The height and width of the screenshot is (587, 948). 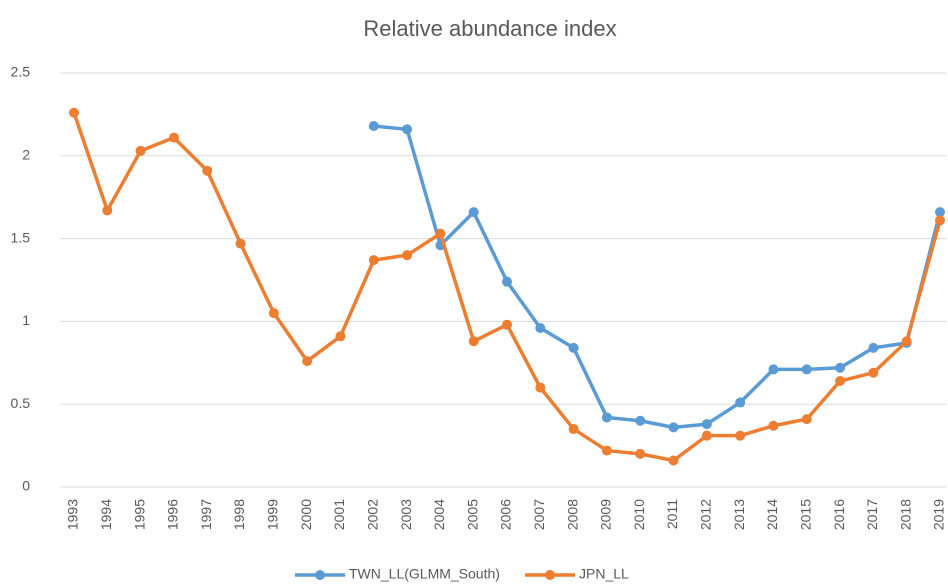 What do you see at coordinates (706, 514) in the screenshot?
I see `x-tick-label: 2012` at bounding box center [706, 514].